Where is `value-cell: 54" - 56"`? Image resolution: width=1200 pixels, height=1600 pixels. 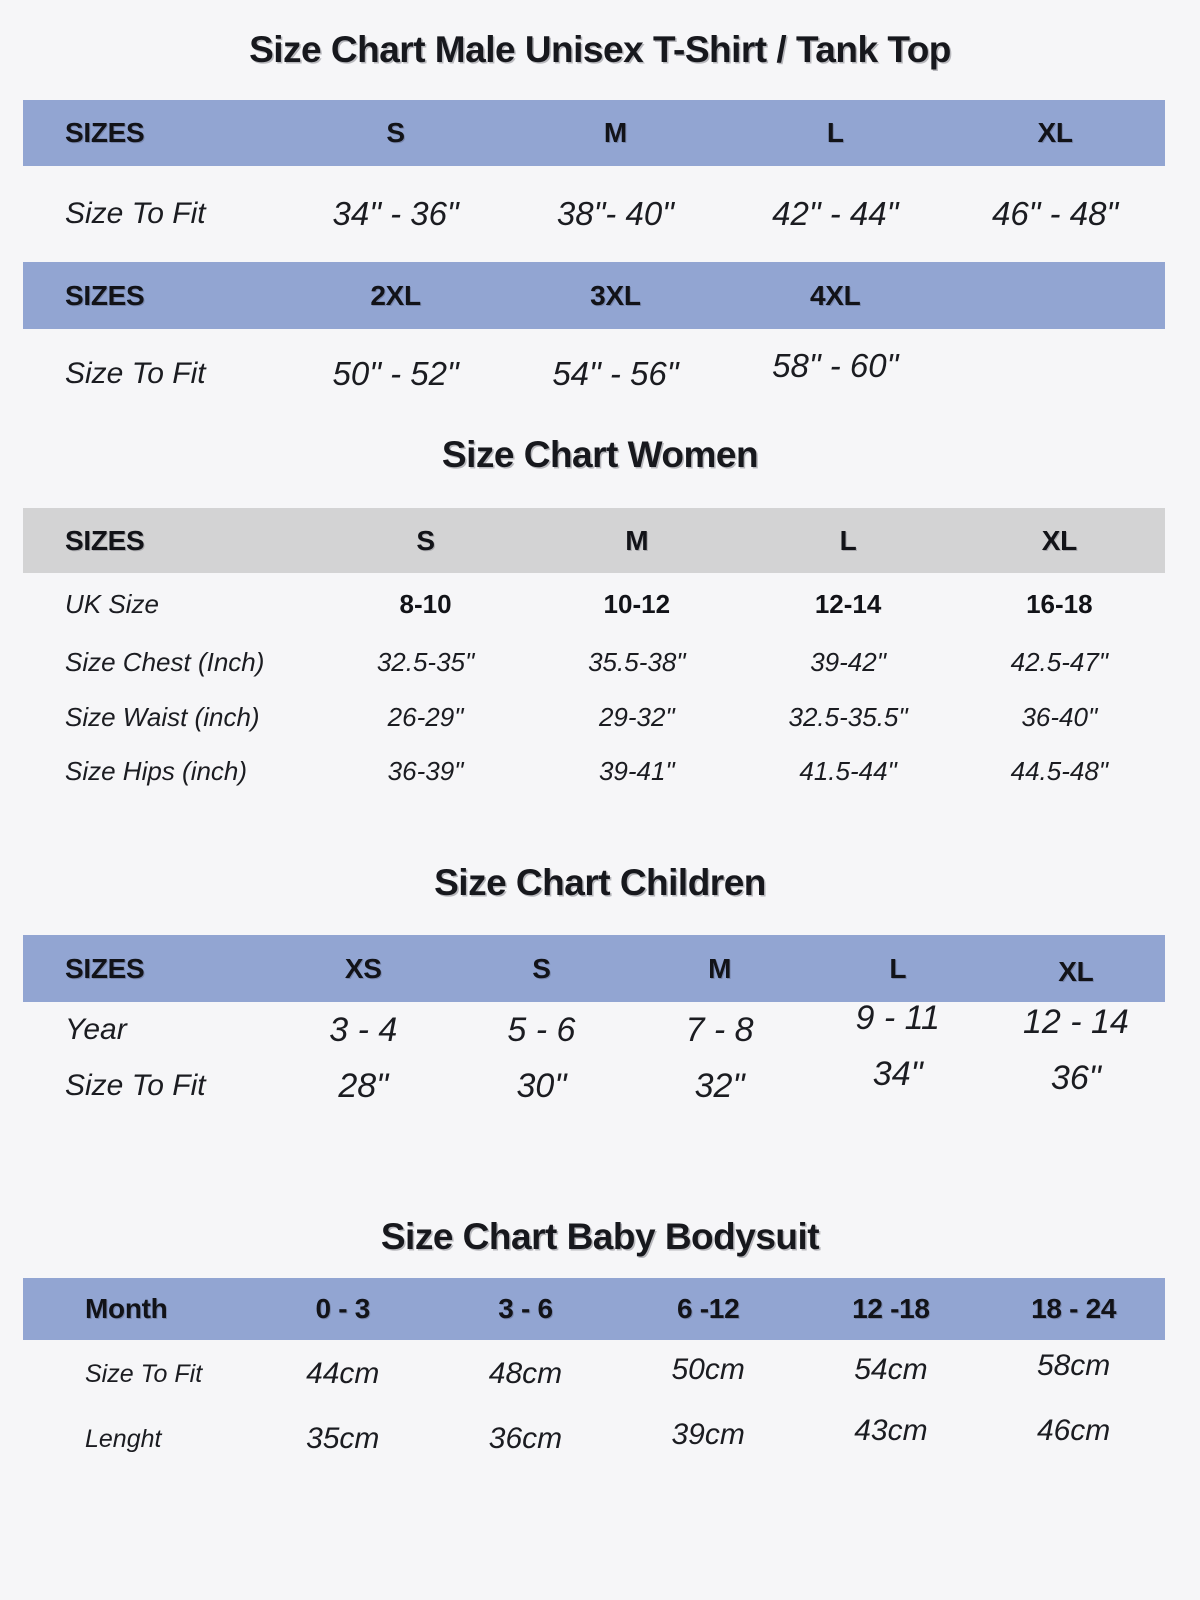
value-cell: 54" - 56" is located at coordinates (615, 373).